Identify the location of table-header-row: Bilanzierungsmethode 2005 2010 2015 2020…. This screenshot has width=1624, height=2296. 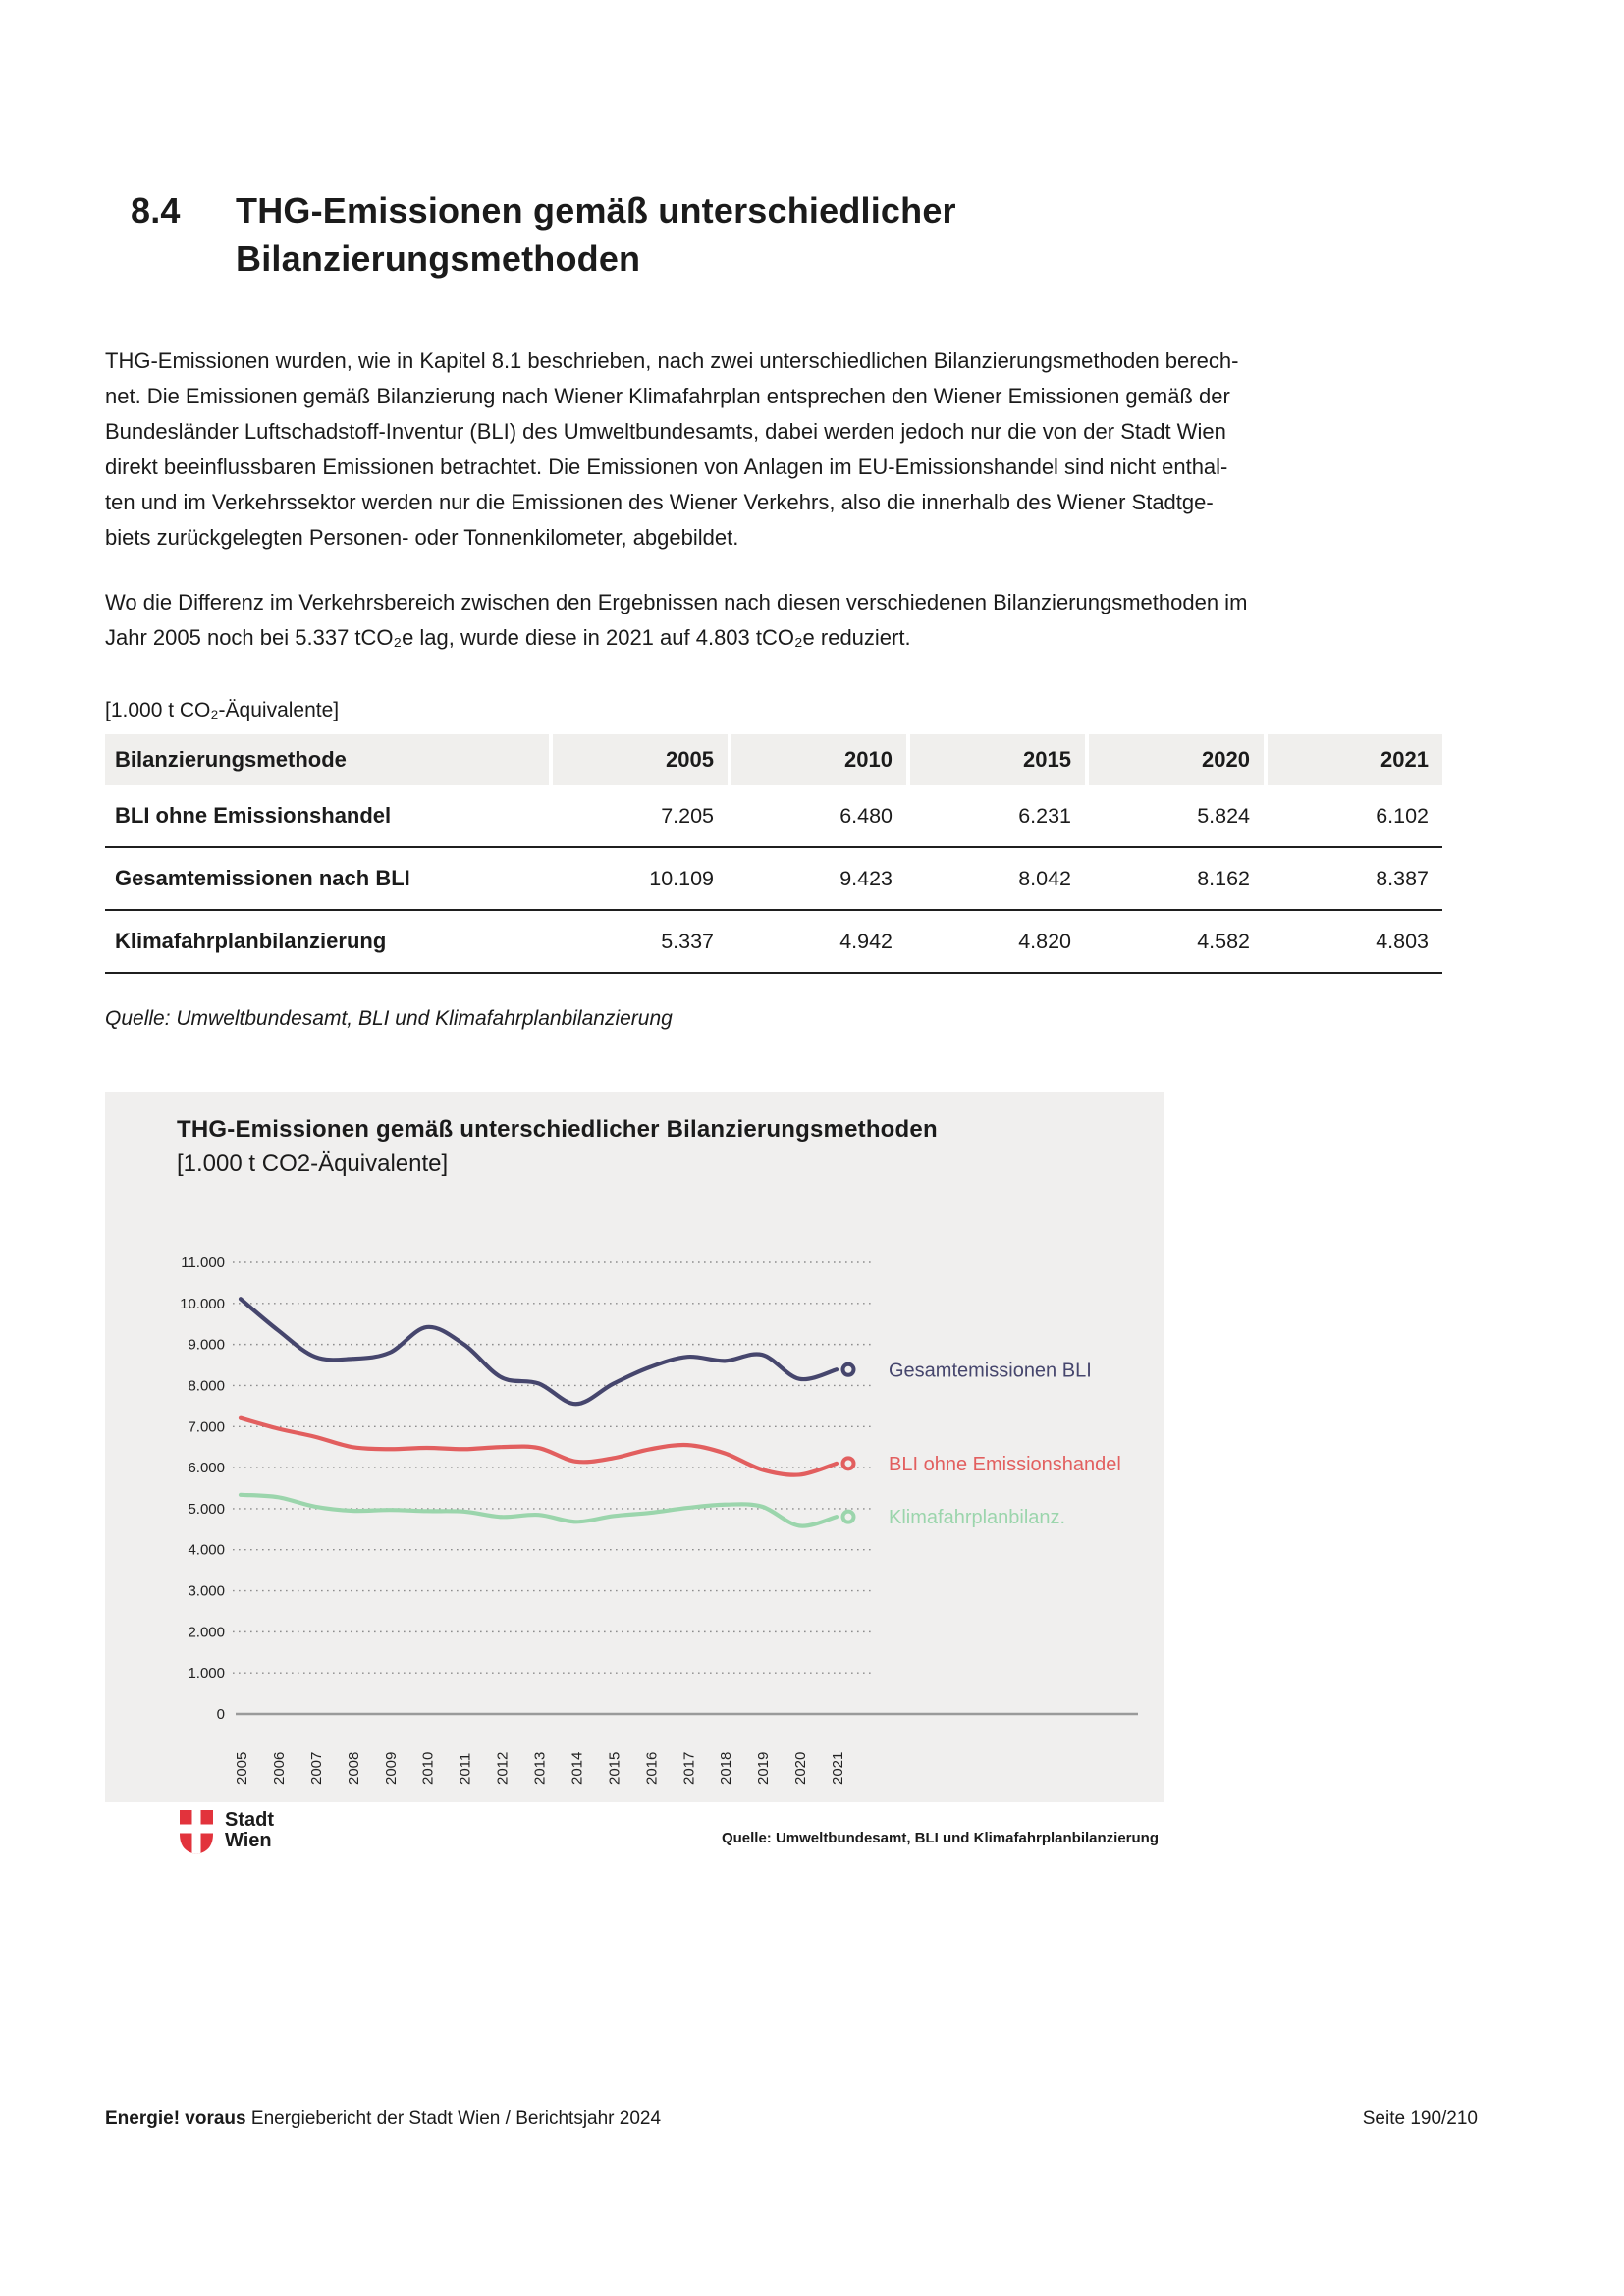
(773, 759).